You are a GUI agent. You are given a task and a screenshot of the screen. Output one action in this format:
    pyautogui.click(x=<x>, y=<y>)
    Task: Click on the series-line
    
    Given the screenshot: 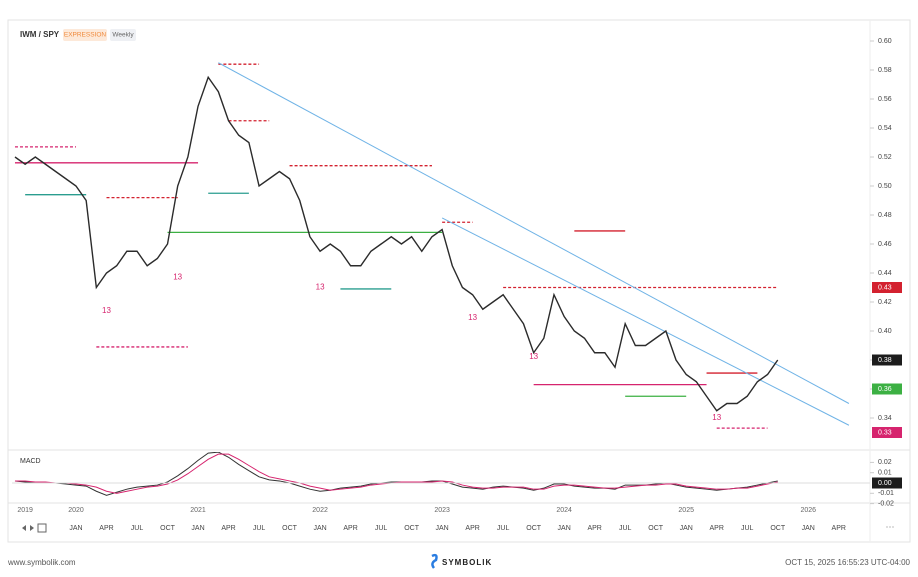 What is the action you would take?
    pyautogui.click(x=396, y=474)
    